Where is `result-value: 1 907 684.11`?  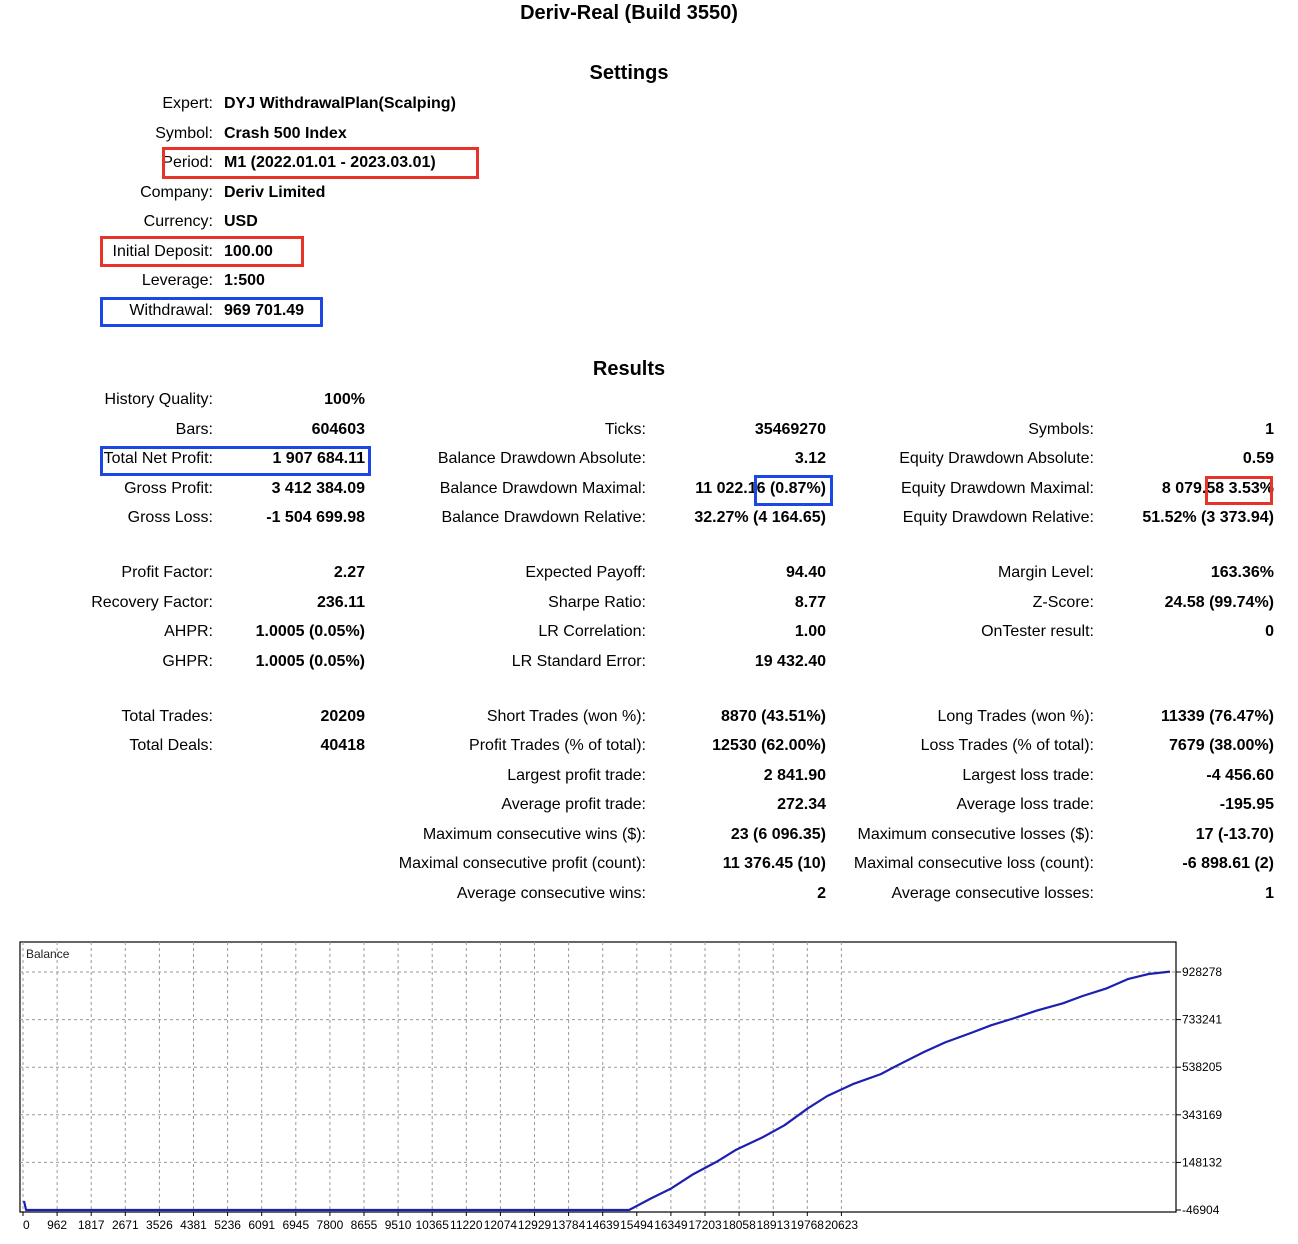 result-value: 1 907 684.11 is located at coordinates (318, 458).